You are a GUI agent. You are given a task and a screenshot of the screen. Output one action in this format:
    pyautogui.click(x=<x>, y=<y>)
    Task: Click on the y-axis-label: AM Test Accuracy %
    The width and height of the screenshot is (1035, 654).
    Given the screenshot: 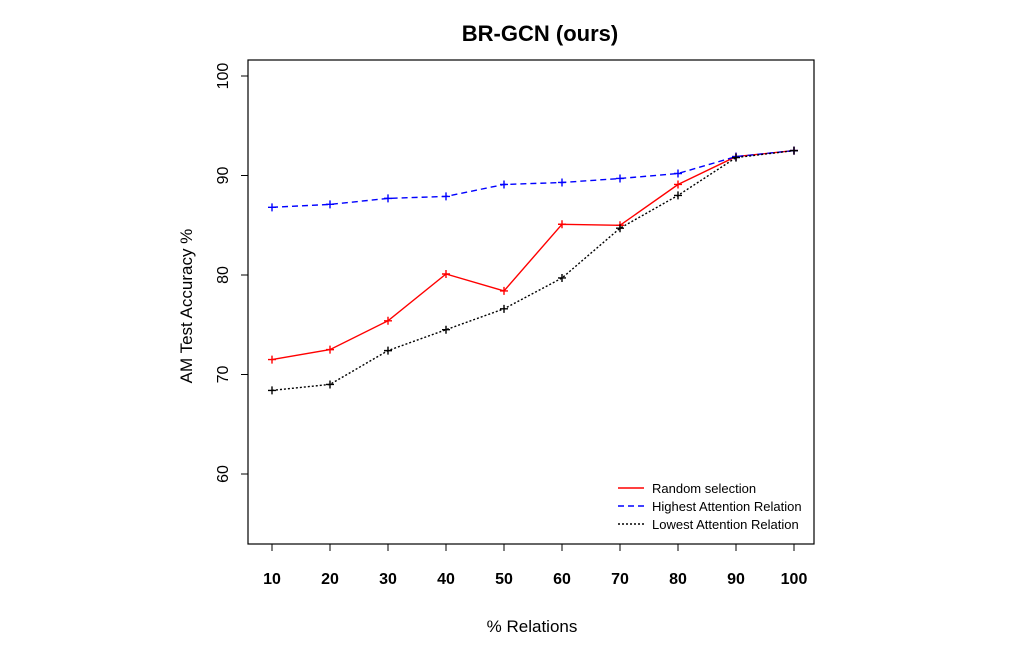 What is the action you would take?
    pyautogui.click(x=186, y=306)
    